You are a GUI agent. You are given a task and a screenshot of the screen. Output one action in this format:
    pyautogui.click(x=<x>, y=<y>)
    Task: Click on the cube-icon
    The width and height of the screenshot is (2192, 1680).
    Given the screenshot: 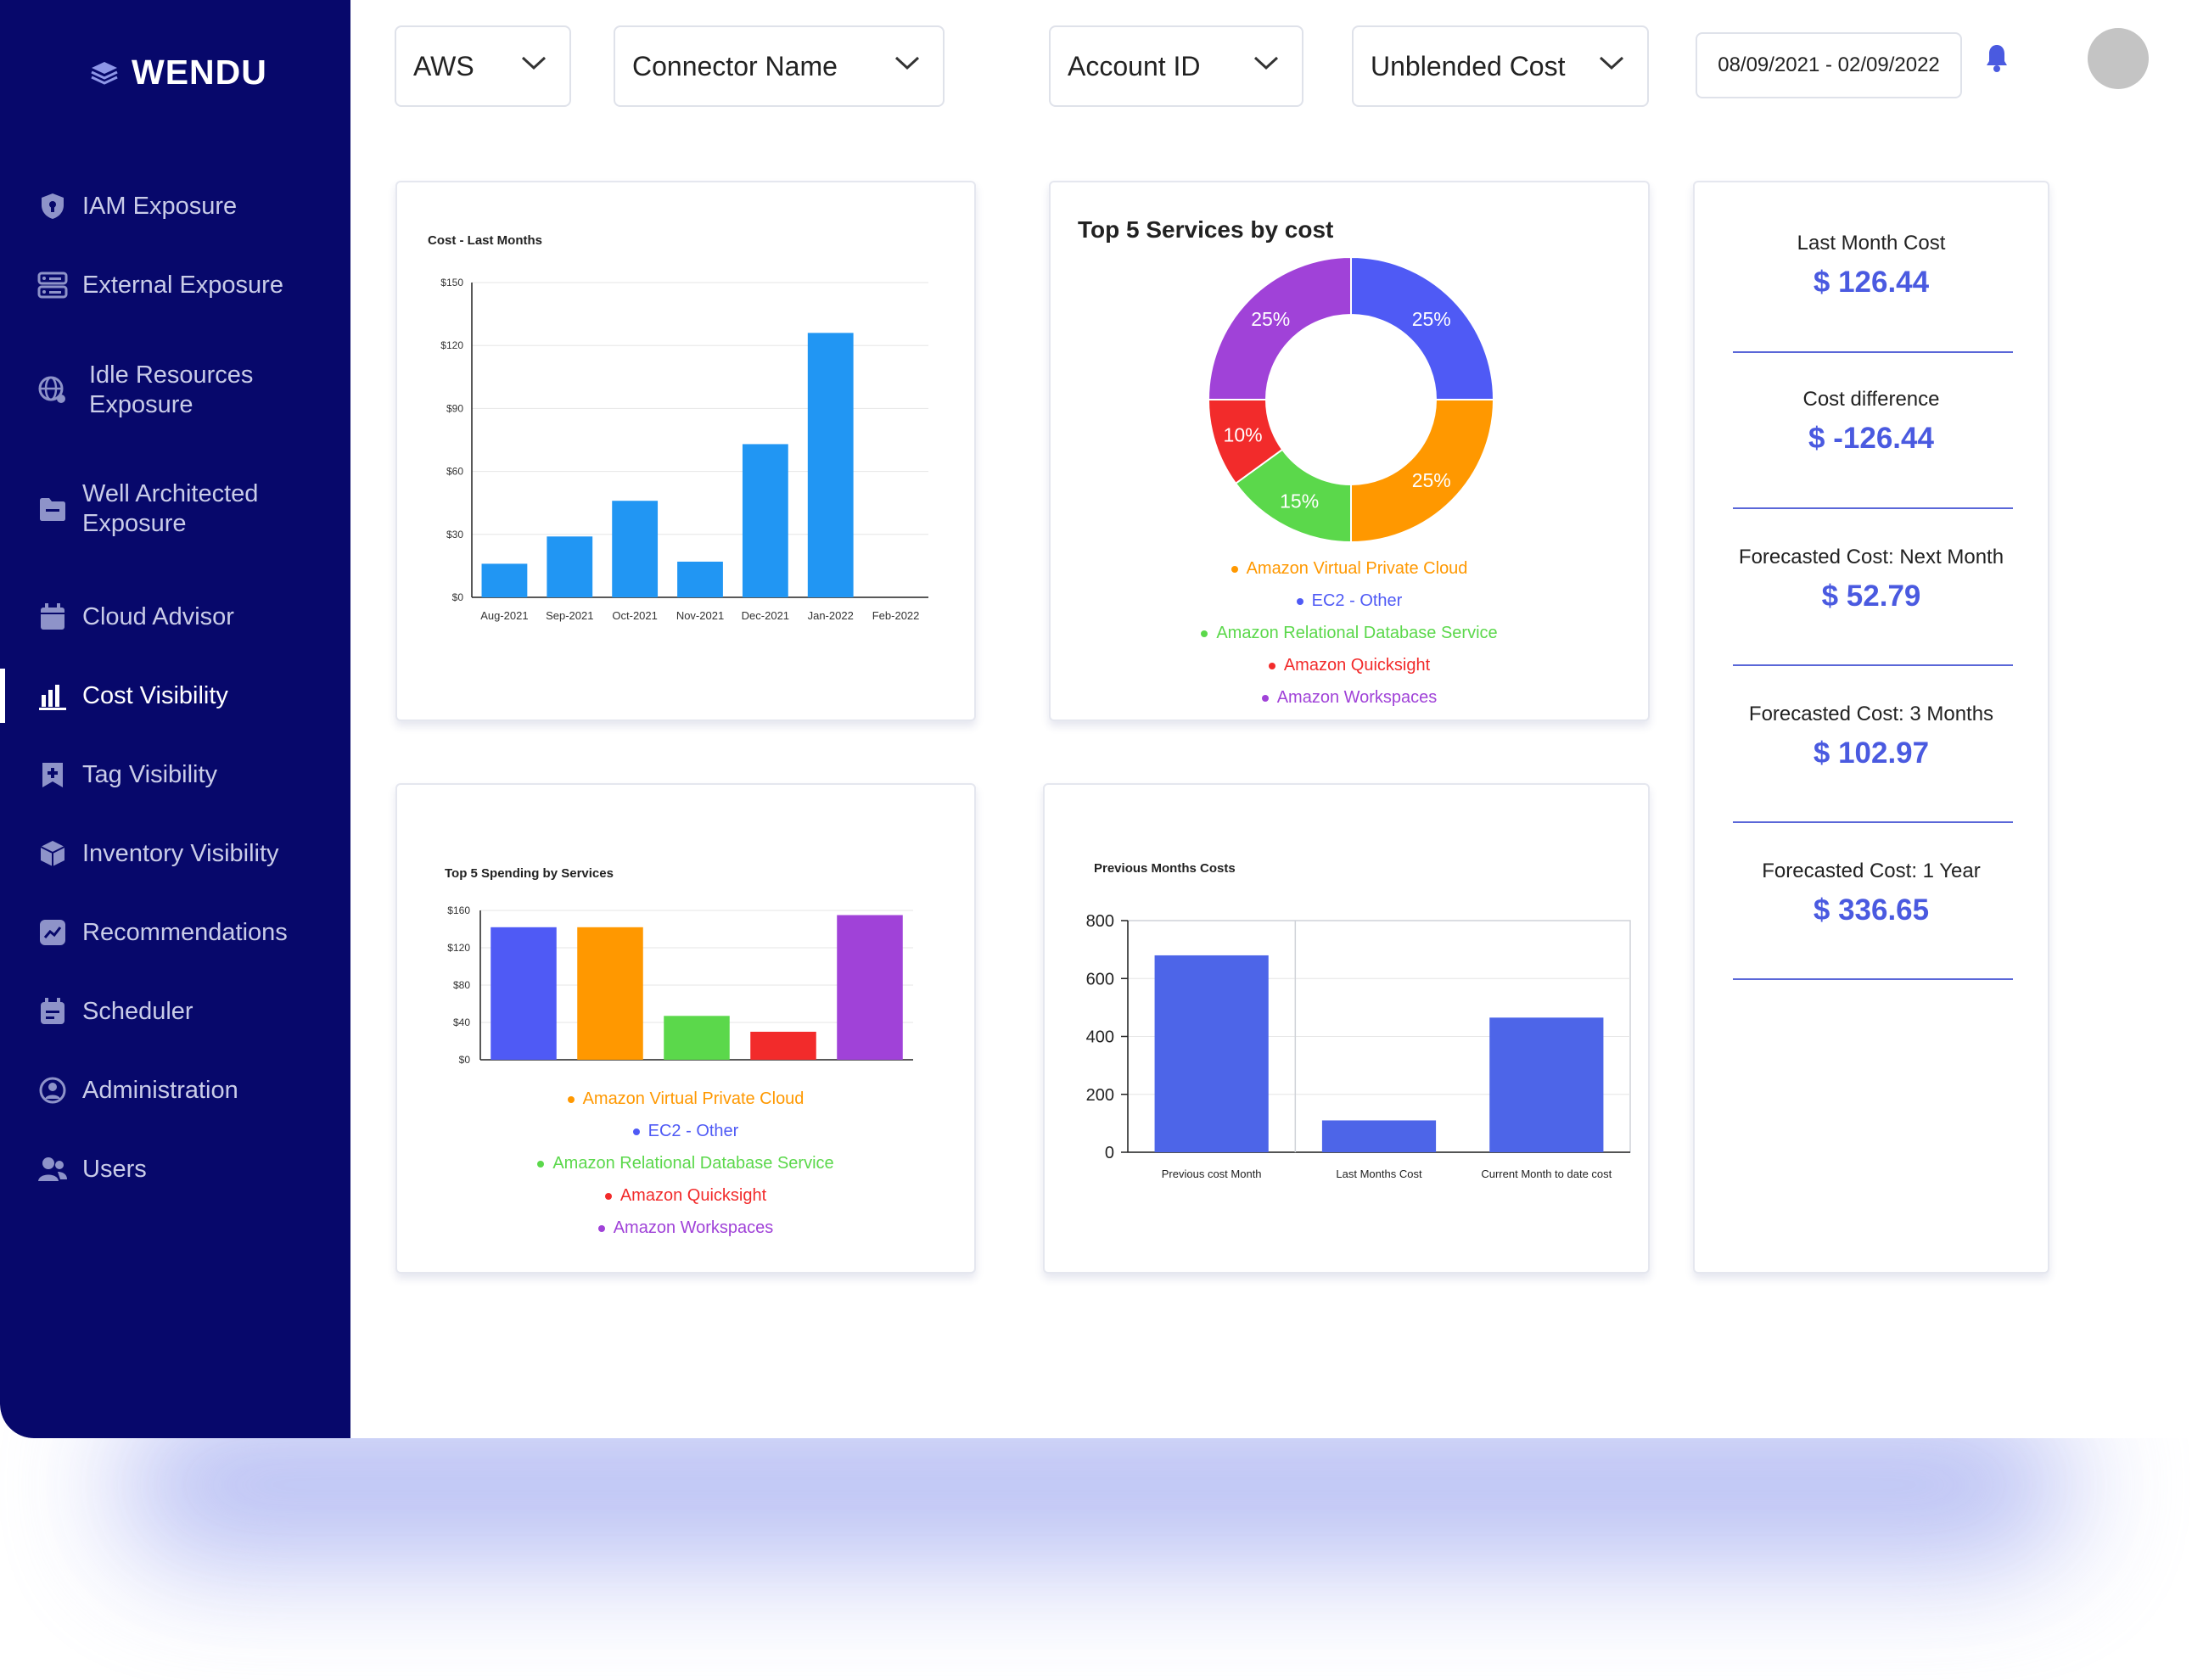 What is the action you would take?
    pyautogui.click(x=53, y=854)
    